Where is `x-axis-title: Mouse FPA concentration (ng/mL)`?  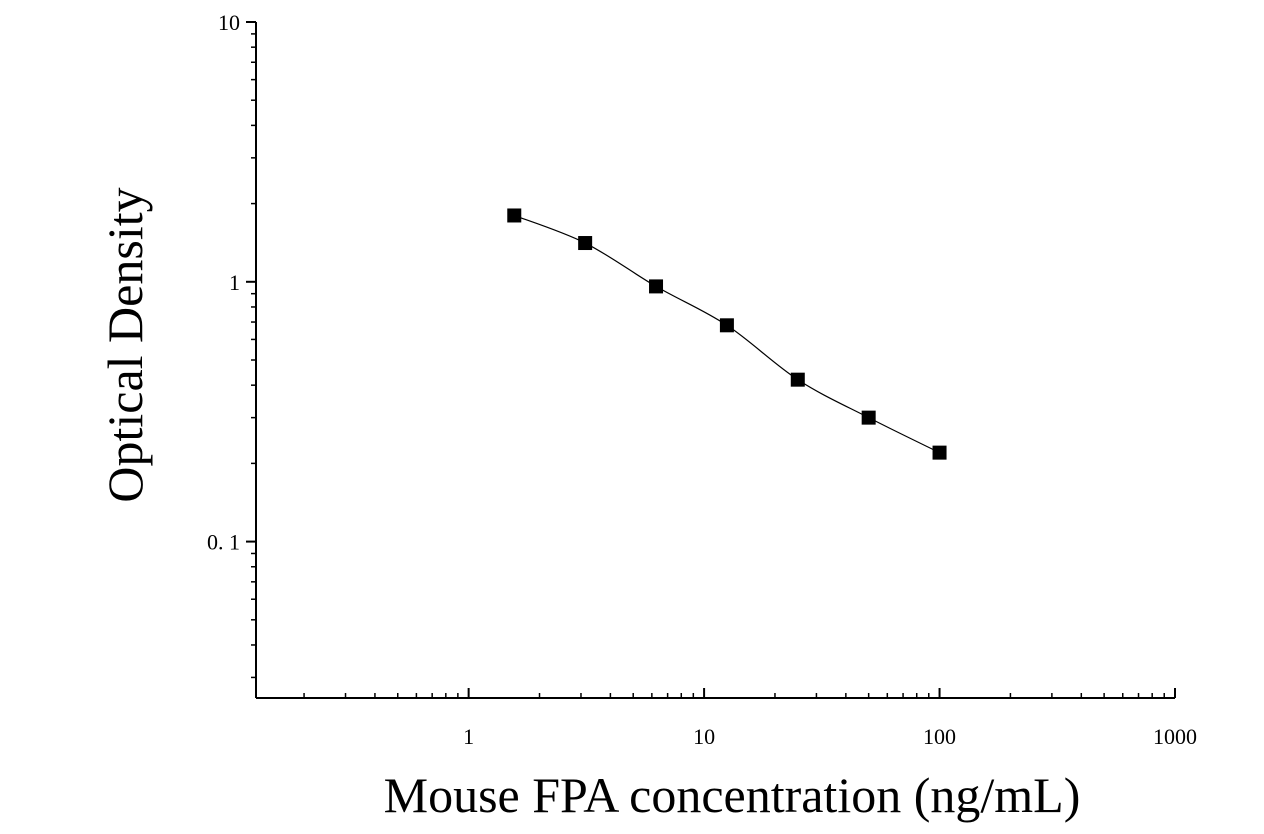 x-axis-title: Mouse FPA concentration (ng/mL) is located at coordinates (732, 795).